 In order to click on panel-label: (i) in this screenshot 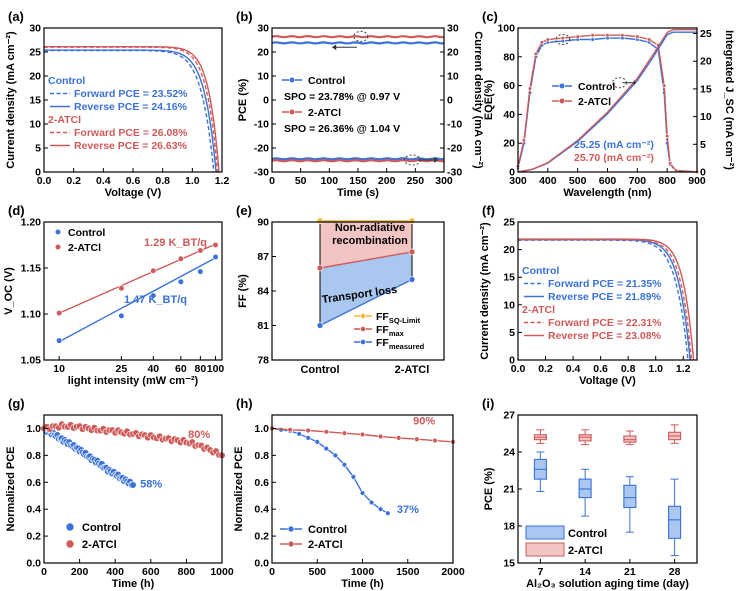, I will do `click(488, 403)`.